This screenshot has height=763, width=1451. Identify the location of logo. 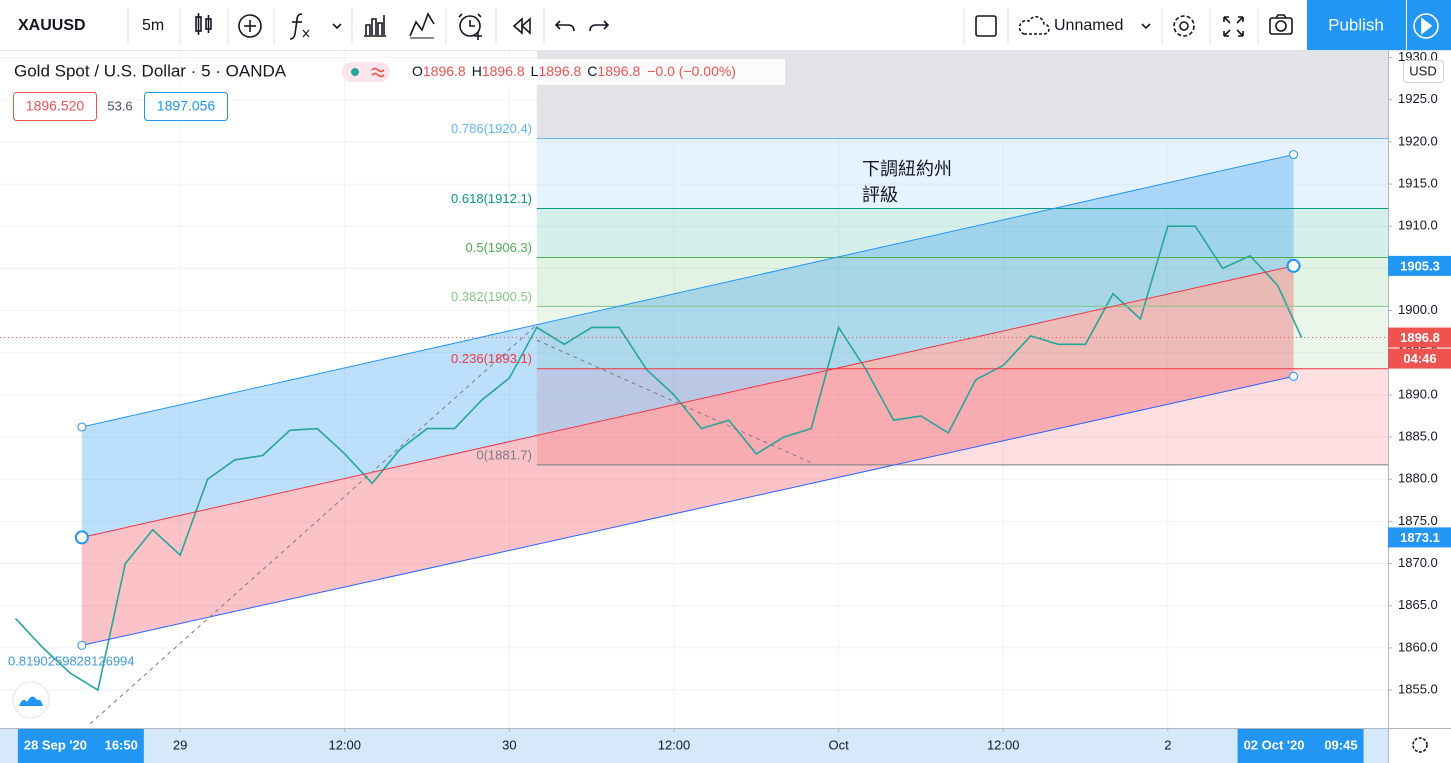
(31, 701).